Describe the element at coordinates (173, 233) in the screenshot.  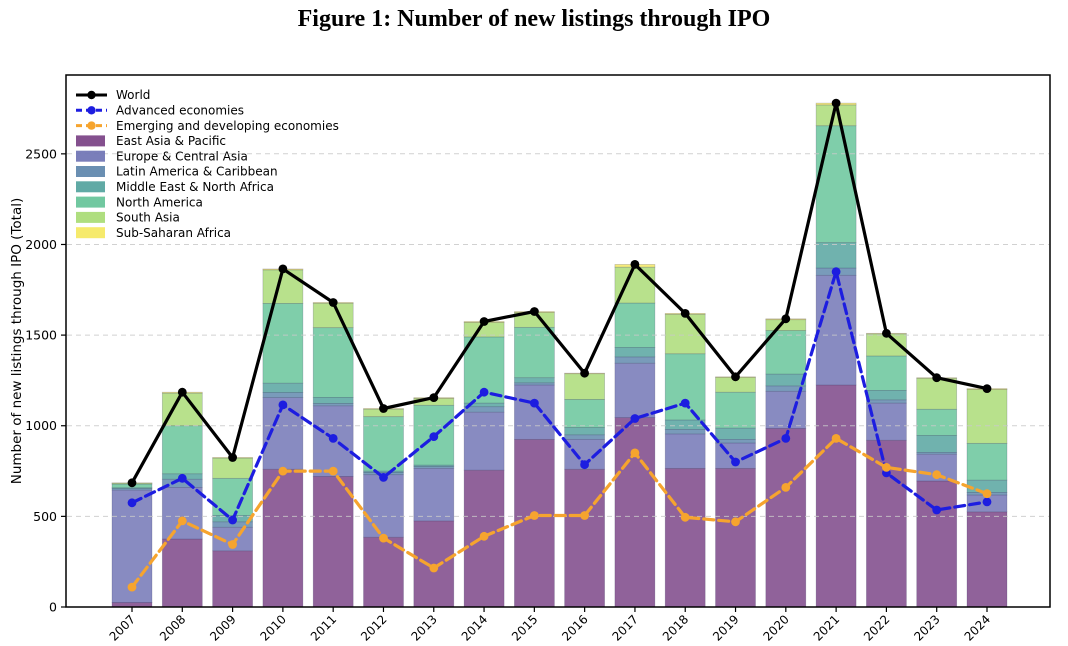
I see `legend-label: Sub-Saharan Africa` at that location.